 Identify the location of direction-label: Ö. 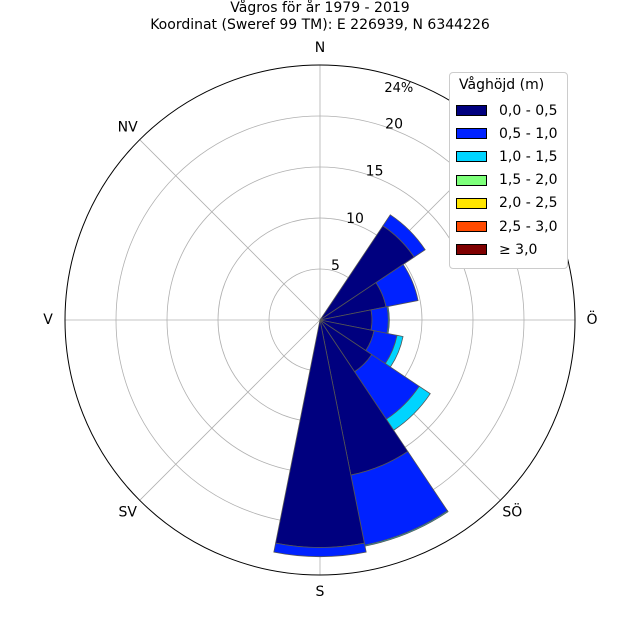
(591, 319).